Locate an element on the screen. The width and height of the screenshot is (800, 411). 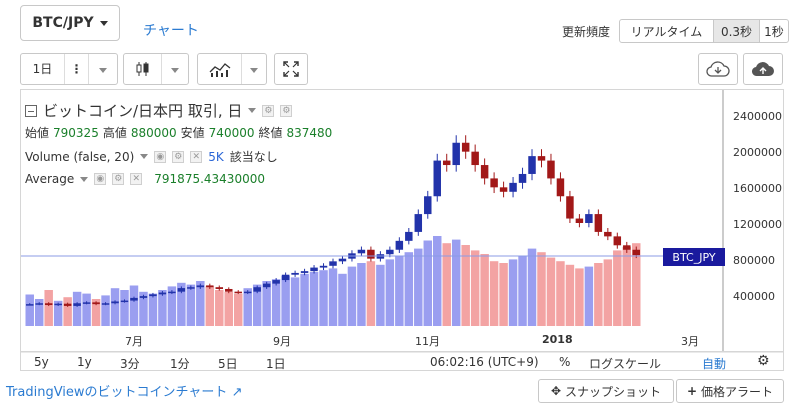
indicators-icon is located at coordinates (220, 69).